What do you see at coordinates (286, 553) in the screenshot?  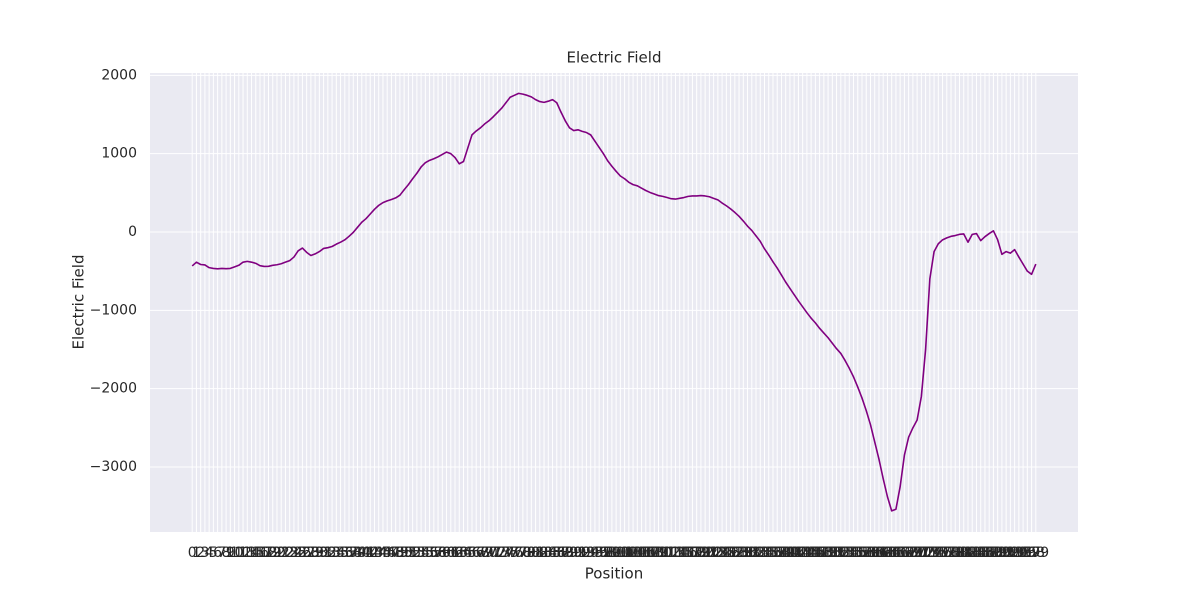 I see `x-tick-label: 22` at bounding box center [286, 553].